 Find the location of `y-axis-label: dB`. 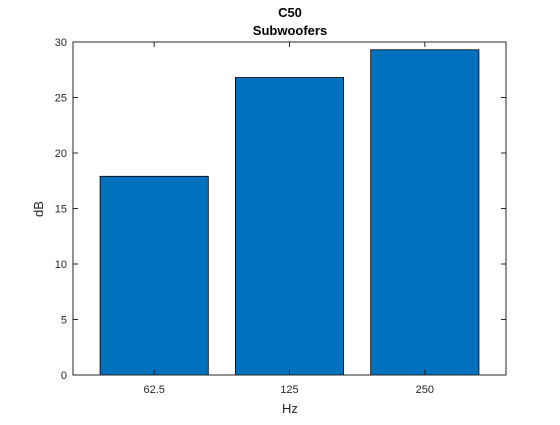

y-axis-label: dB is located at coordinates (38, 209).